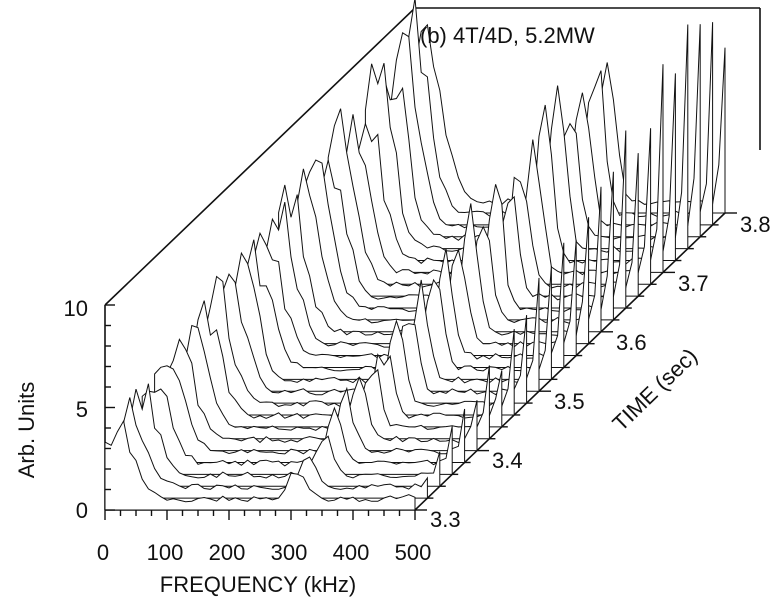  I want to click on time-tick-label-3.8: 3.8, so click(755, 224).